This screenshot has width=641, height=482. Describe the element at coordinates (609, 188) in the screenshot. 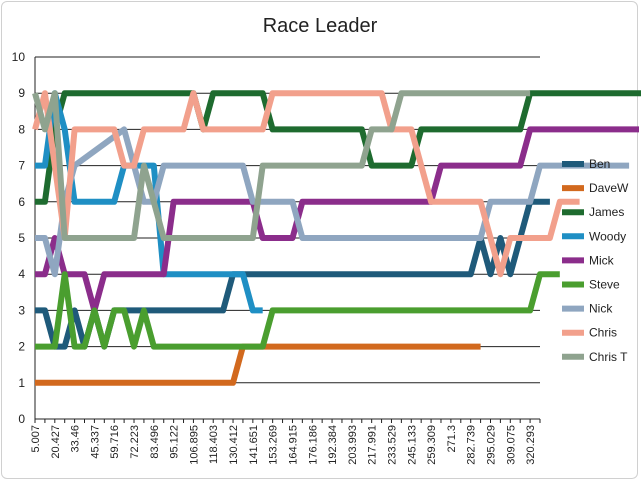

I see `legend-label-davew: DaveW` at that location.